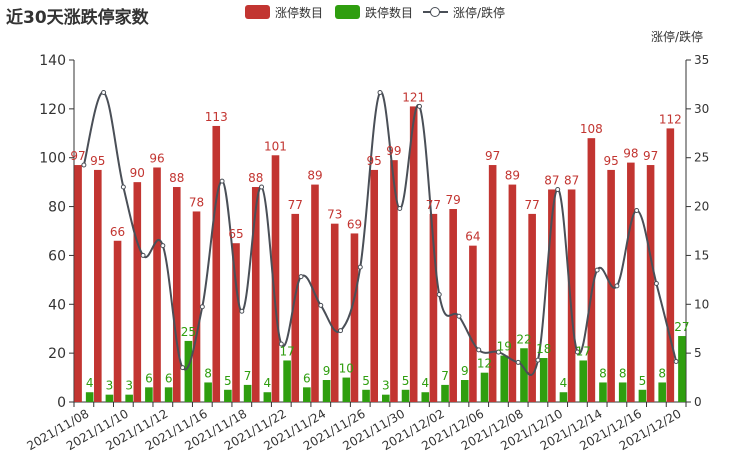 This screenshot has width=750, height=463. What do you see at coordinates (327, 371) in the screenshot?
I see `data-label-limit-down: 9` at bounding box center [327, 371].